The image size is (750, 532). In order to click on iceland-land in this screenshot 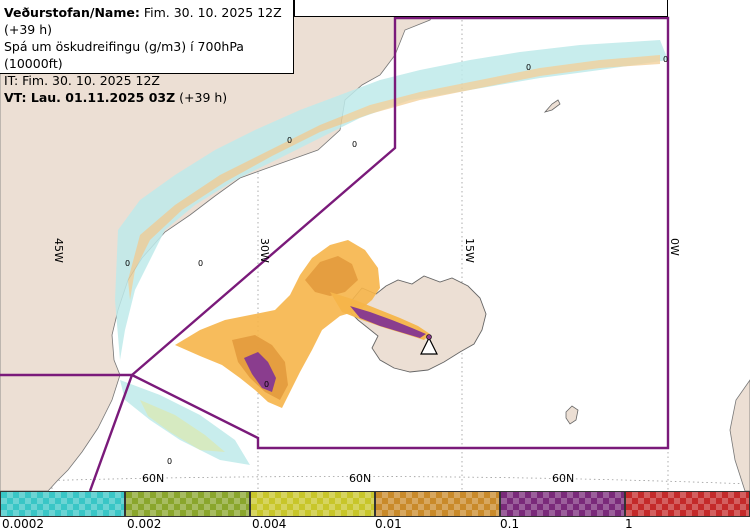, I will do `click(418, 324)`.